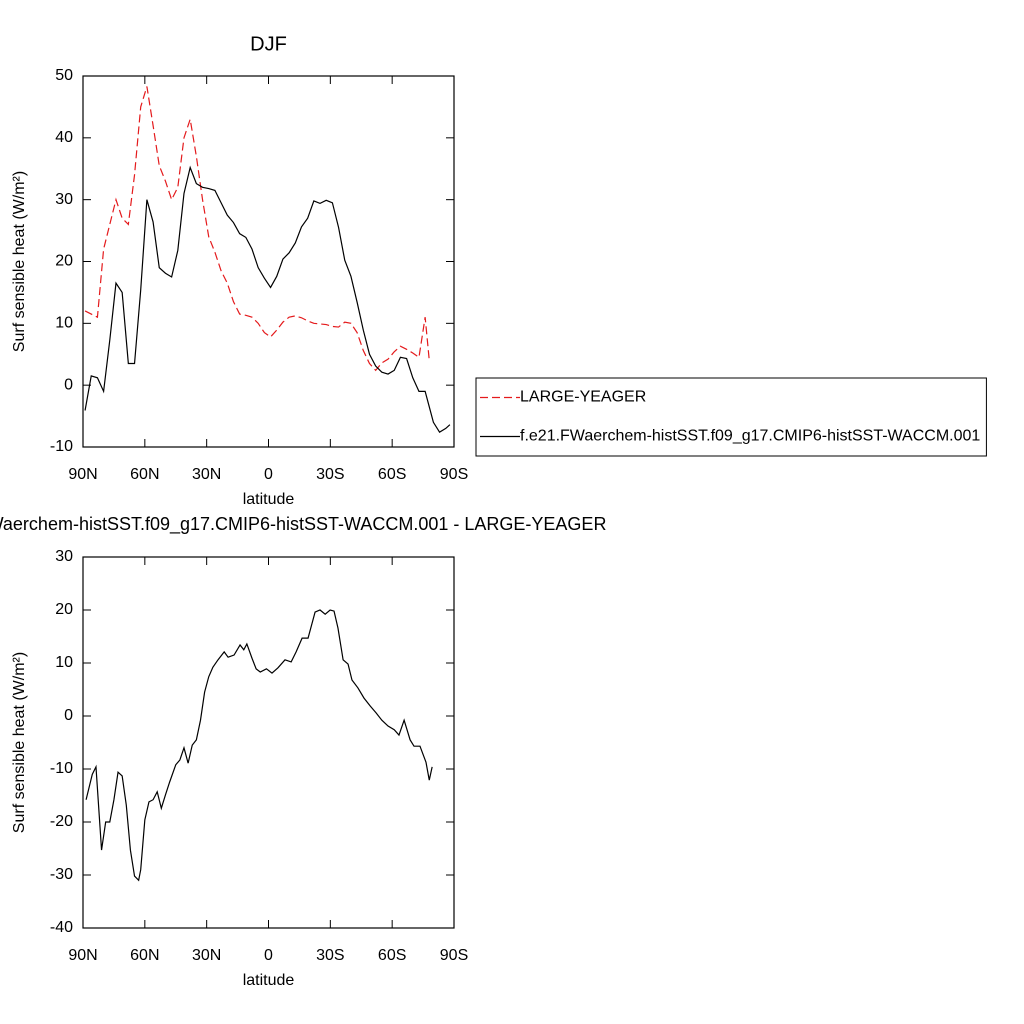 Image resolution: width=1024 pixels, height=1024 pixels. What do you see at coordinates (61, 821) in the screenshot?
I see `y-tick-label: -20` at bounding box center [61, 821].